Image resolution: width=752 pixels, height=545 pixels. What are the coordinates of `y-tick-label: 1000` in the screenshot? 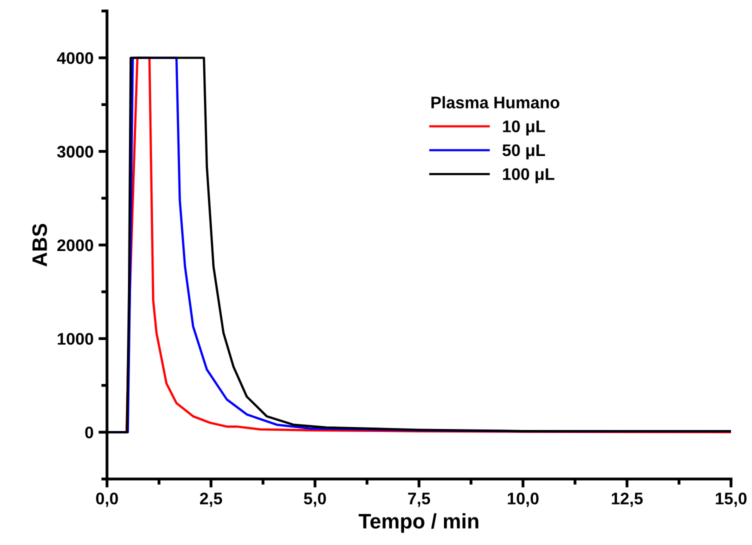 It's located at (76, 339).